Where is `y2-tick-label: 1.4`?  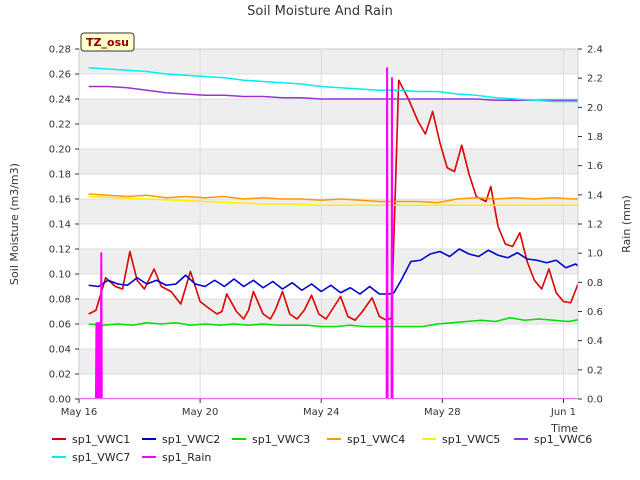 y2-tick-label: 1.4 is located at coordinates (595, 195).